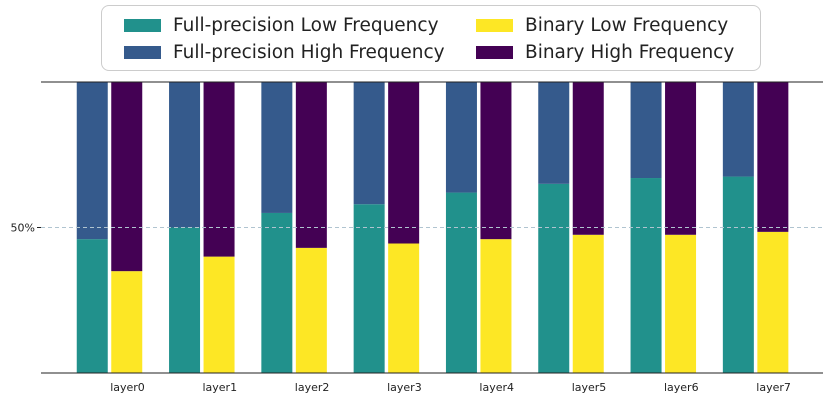  I want to click on bar-layer5-binary-high-frequency, so click(588, 158).